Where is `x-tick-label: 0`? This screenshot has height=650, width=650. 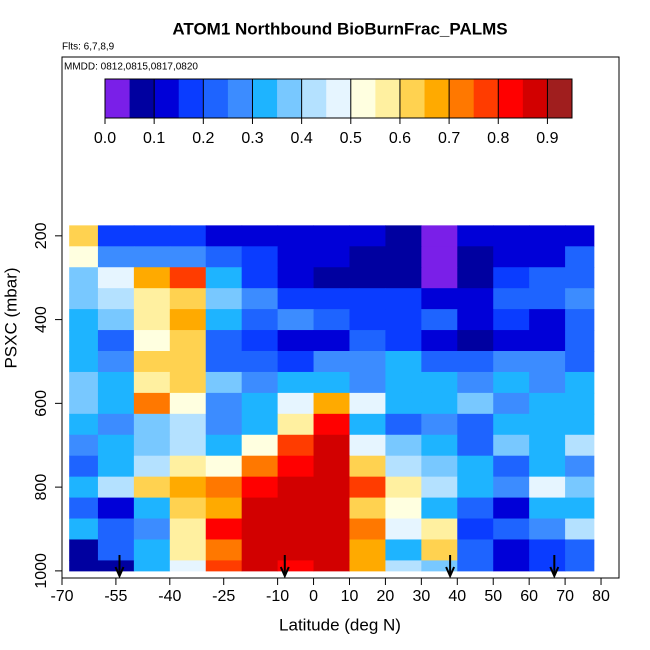 x-tick-label: 0 is located at coordinates (313, 596).